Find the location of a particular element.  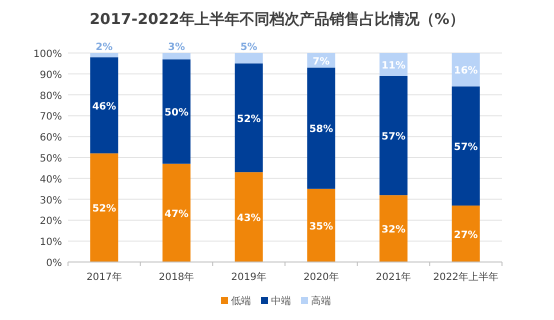

data-label: 11% is located at coordinates (394, 66).